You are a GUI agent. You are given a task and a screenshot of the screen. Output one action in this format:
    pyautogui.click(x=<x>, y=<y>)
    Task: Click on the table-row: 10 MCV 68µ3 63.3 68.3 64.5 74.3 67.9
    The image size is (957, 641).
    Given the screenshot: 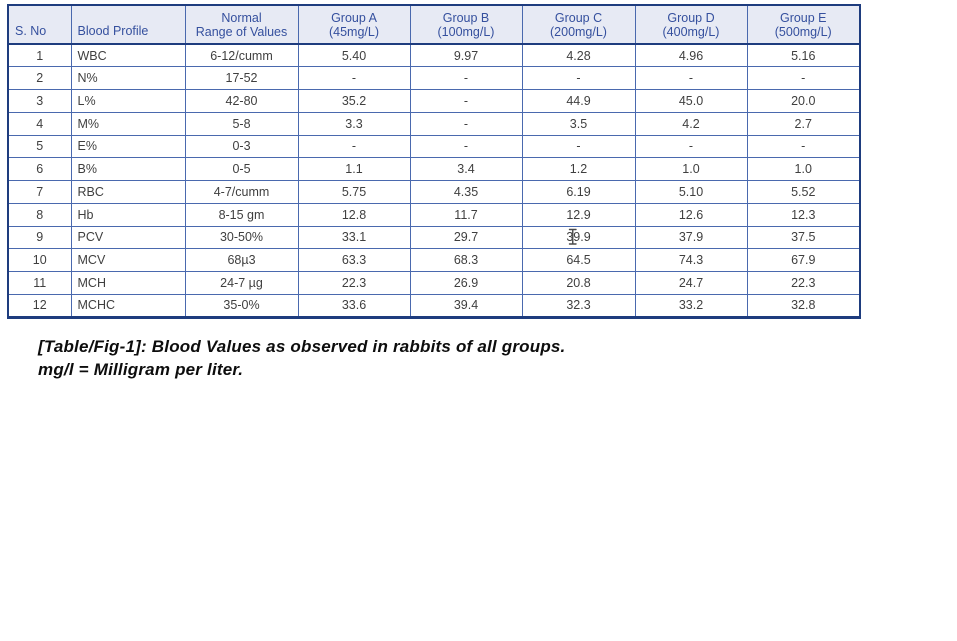 What is the action you would take?
    pyautogui.click(x=434, y=260)
    